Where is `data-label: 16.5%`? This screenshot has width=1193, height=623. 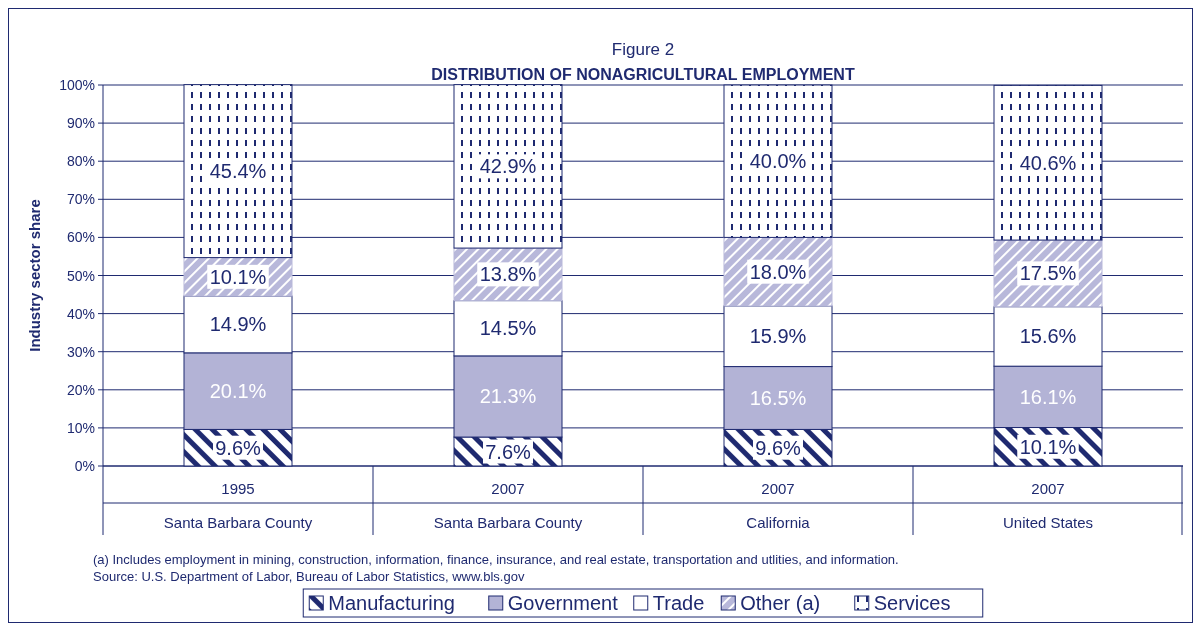
data-label: 16.5% is located at coordinates (778, 397).